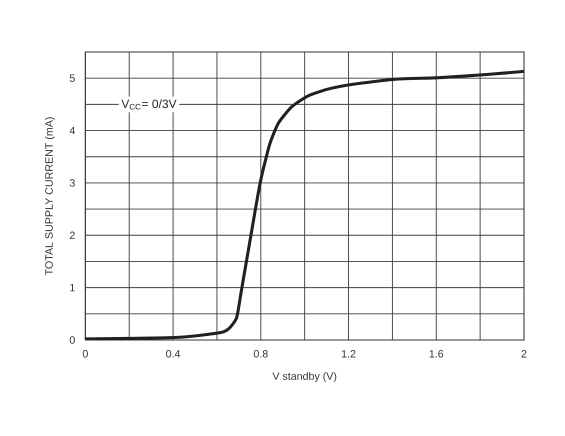 This screenshot has width=565, height=436. Describe the element at coordinates (49, 196) in the screenshot. I see `y-axis-title: TOTAL SUPPLY CURRENT (mA)` at that location.